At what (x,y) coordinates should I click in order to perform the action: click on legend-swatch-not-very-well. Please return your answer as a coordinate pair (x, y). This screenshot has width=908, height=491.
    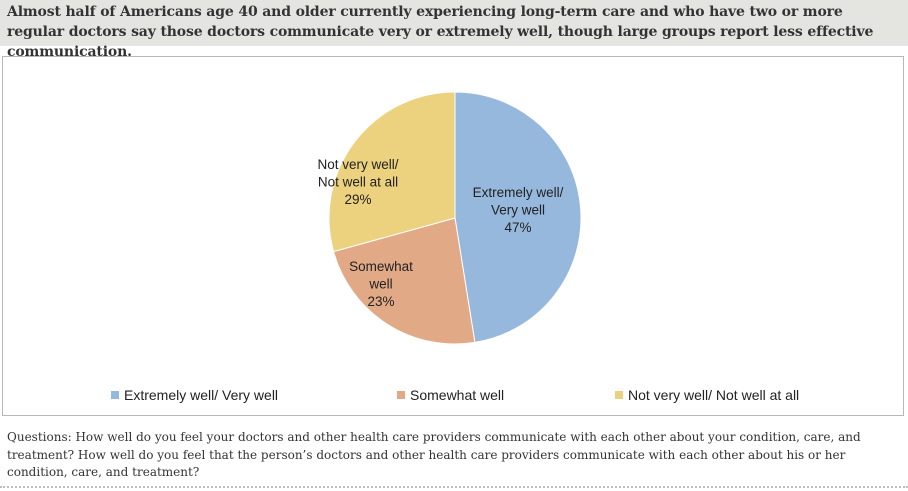
    Looking at the image, I should click on (619, 395).